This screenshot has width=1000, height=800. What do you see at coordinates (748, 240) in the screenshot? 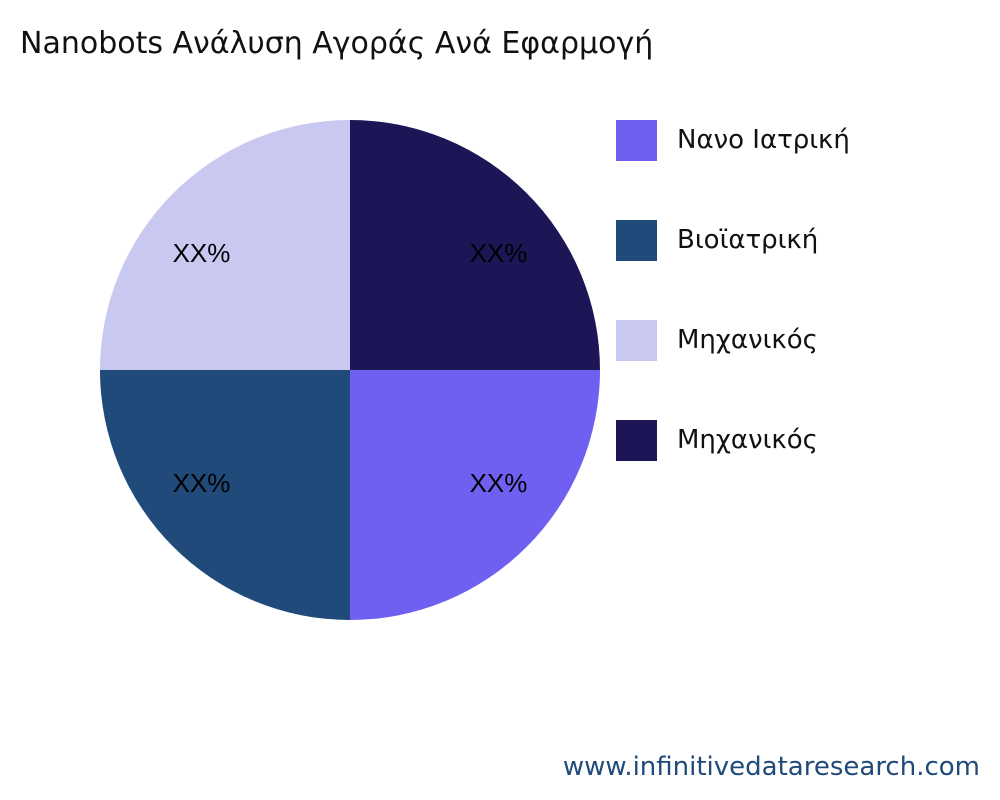
I see `legend-label: Βιοϊατρική` at bounding box center [748, 240].